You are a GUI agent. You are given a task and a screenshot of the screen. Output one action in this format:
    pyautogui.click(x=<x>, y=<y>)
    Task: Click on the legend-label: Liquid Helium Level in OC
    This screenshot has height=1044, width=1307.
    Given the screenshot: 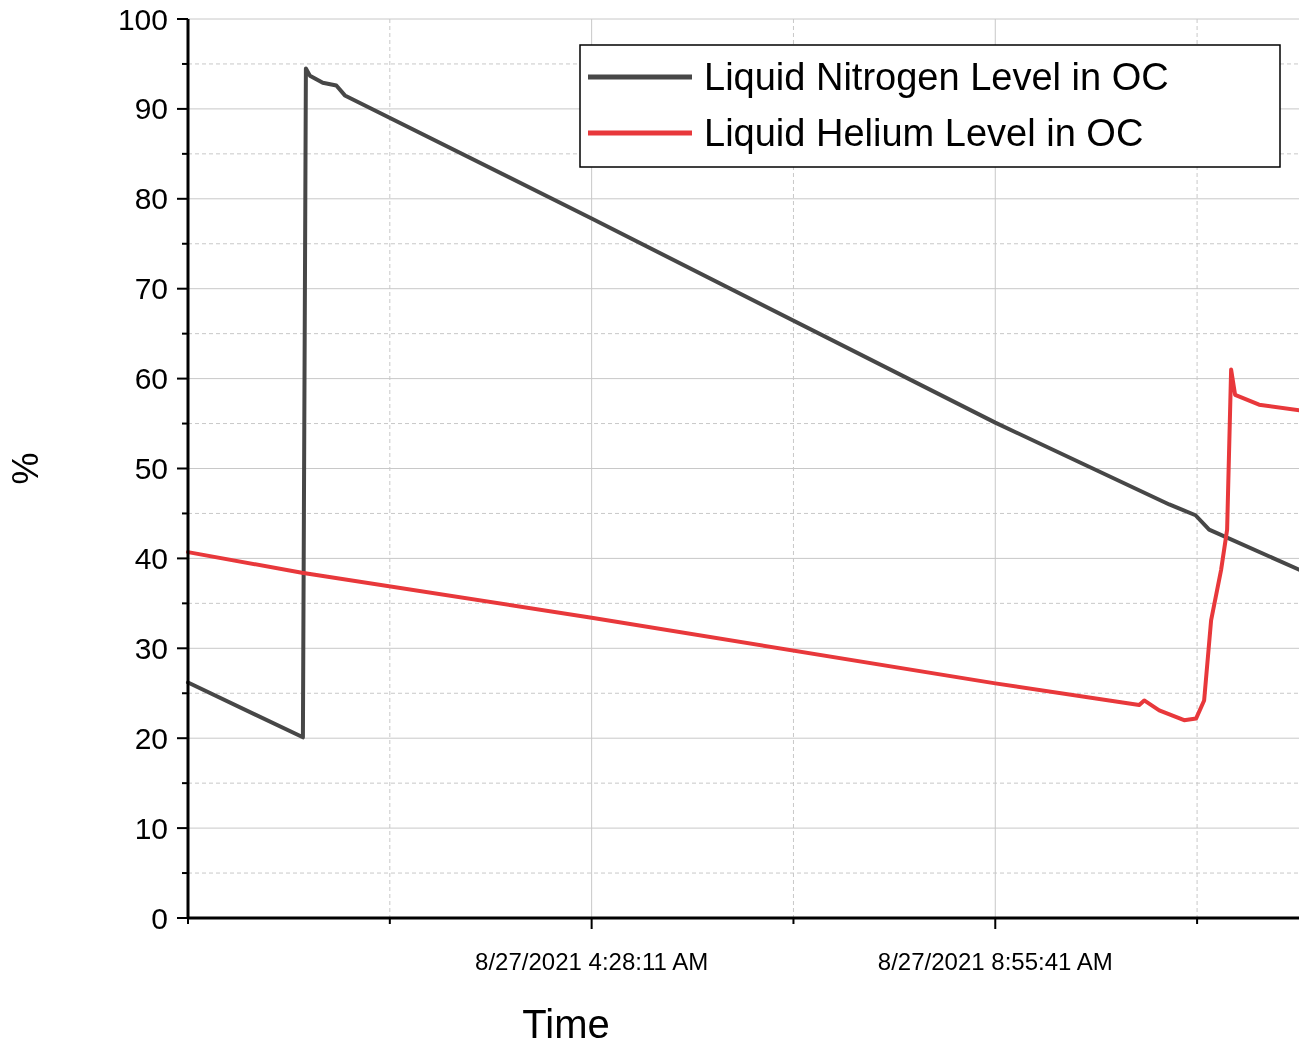 What is the action you would take?
    pyautogui.click(x=924, y=133)
    